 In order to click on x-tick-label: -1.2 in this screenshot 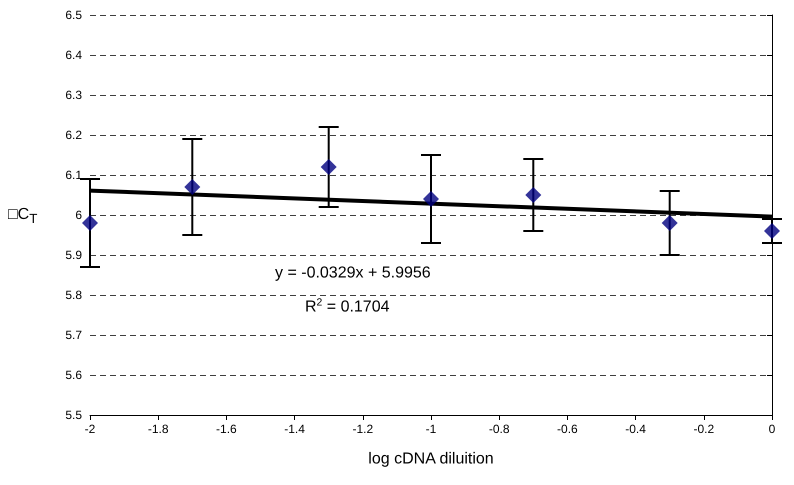, I will do `click(363, 429)`.